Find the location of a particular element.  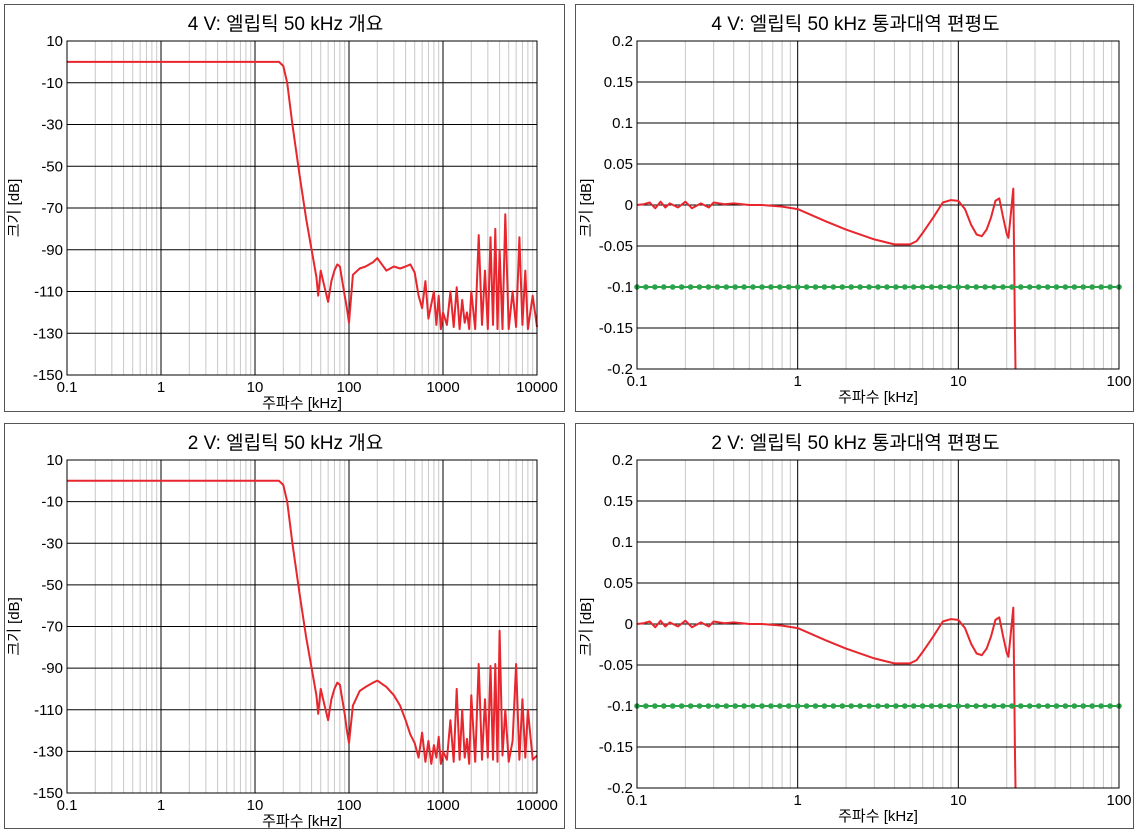

y-tick-label: -0.05 is located at coordinates (616, 665).